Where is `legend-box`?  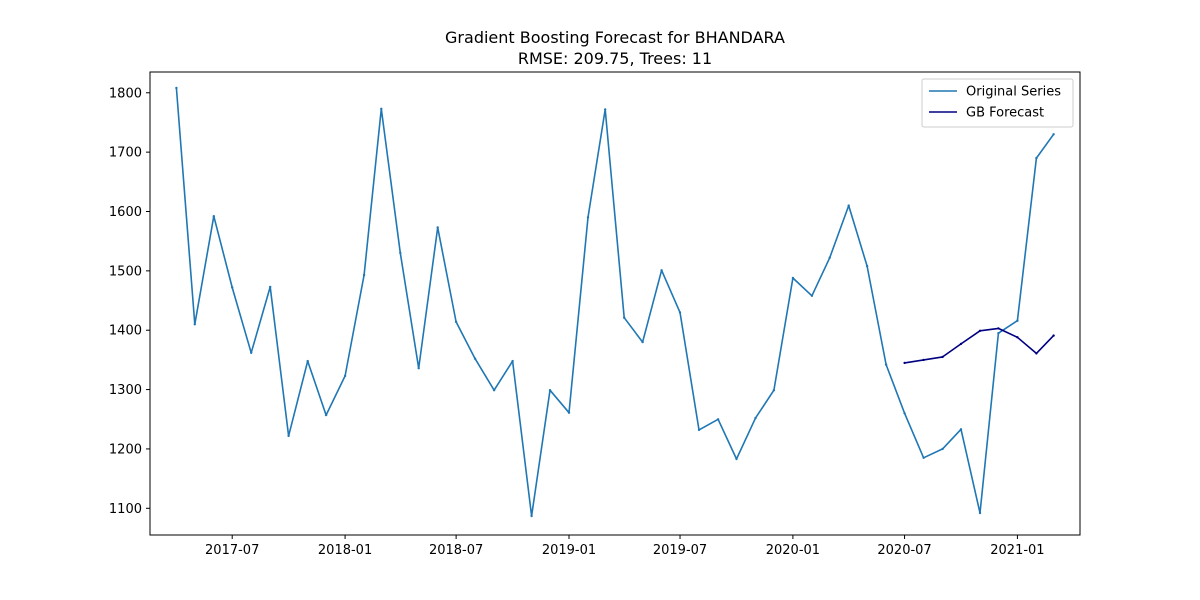 legend-box is located at coordinates (997, 103).